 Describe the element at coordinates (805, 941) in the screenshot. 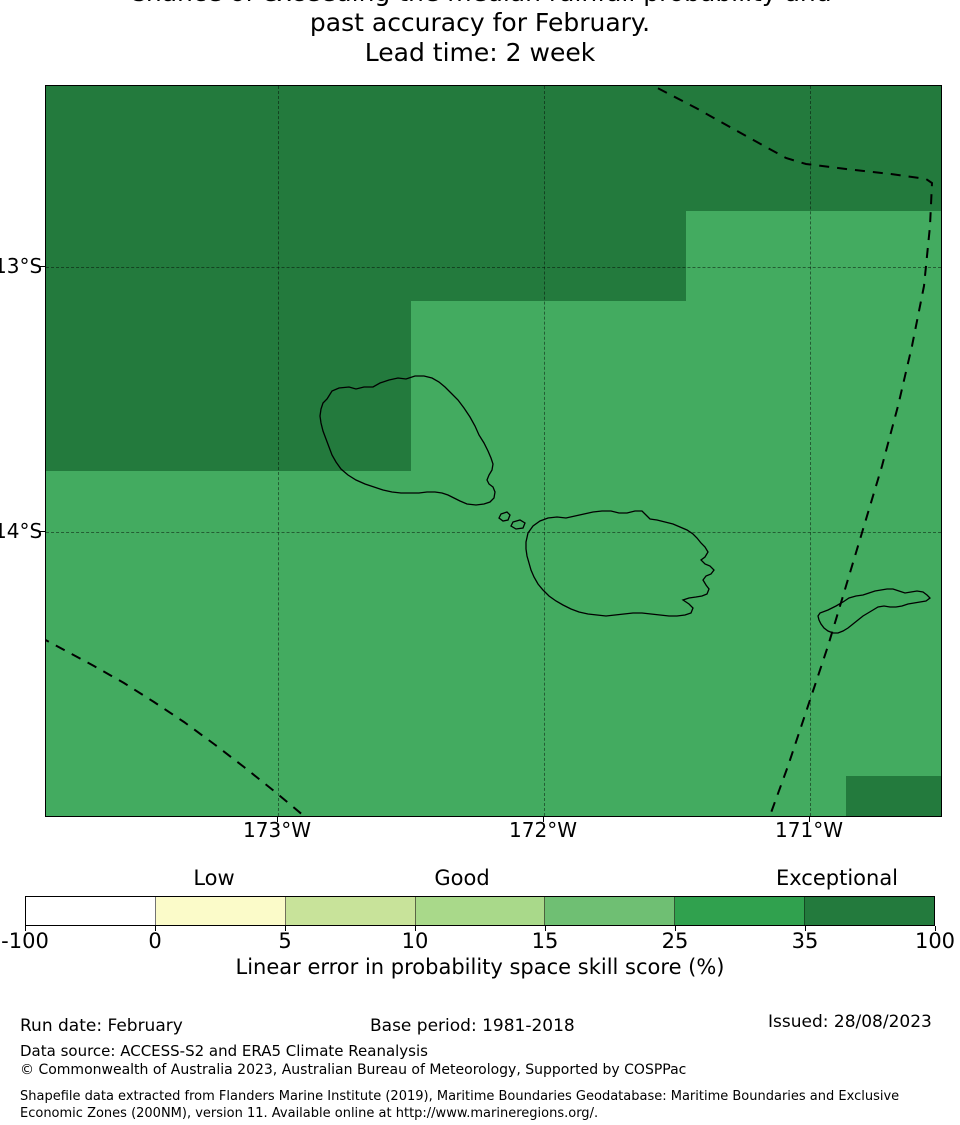

I see `colorbar-tick-label: 35` at that location.